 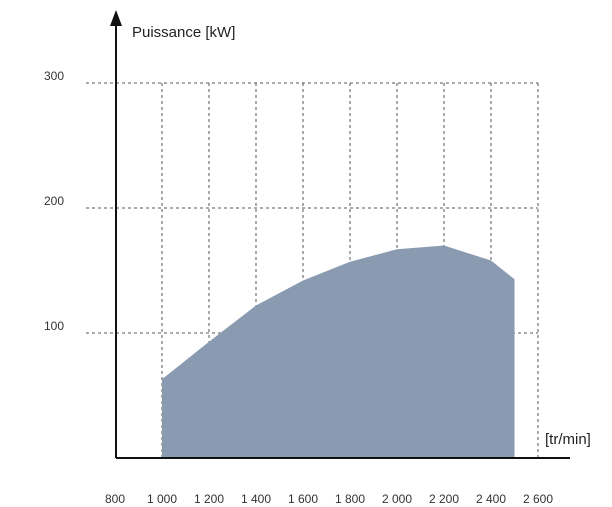 What do you see at coordinates (397, 499) in the screenshot?
I see `x-tick-label: 2 000` at bounding box center [397, 499].